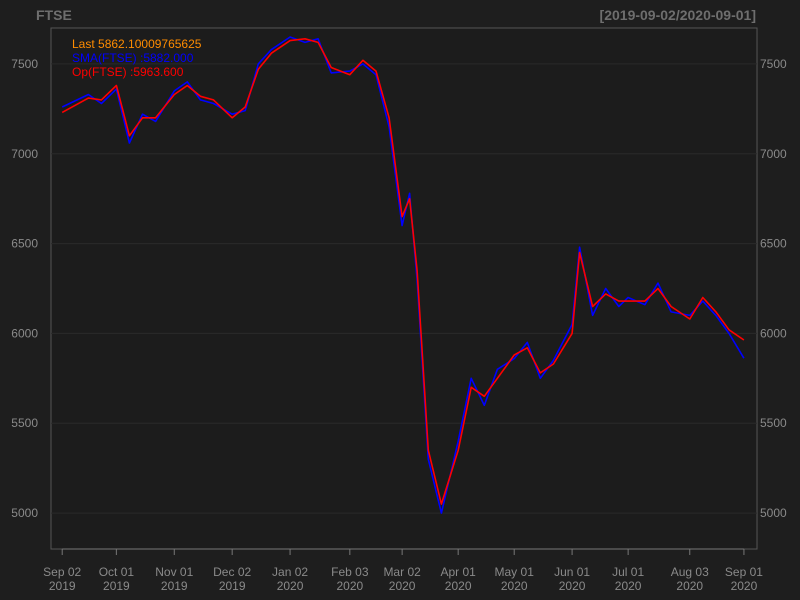 The width and height of the screenshot is (800, 600). What do you see at coordinates (515, 572) in the screenshot?
I see `x-tick-label: May 01` at bounding box center [515, 572].